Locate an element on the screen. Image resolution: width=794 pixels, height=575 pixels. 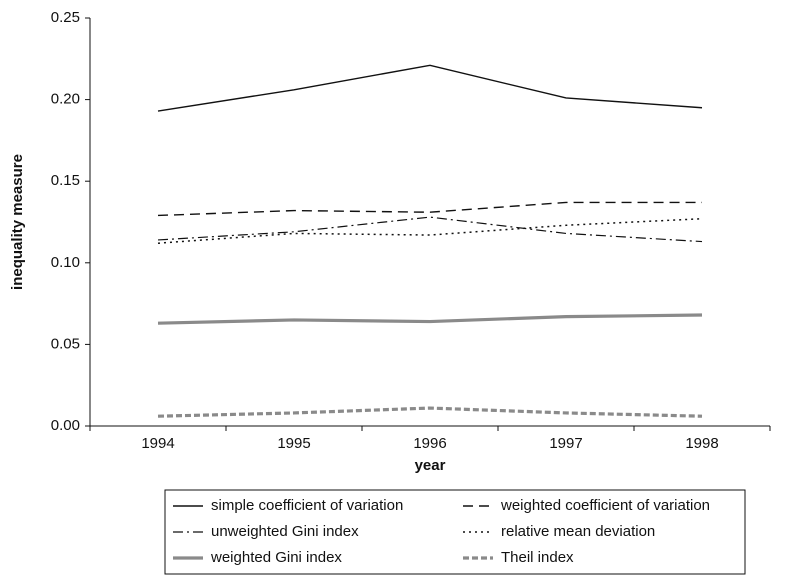
legend-label: Theil index is located at coordinates (537, 557).